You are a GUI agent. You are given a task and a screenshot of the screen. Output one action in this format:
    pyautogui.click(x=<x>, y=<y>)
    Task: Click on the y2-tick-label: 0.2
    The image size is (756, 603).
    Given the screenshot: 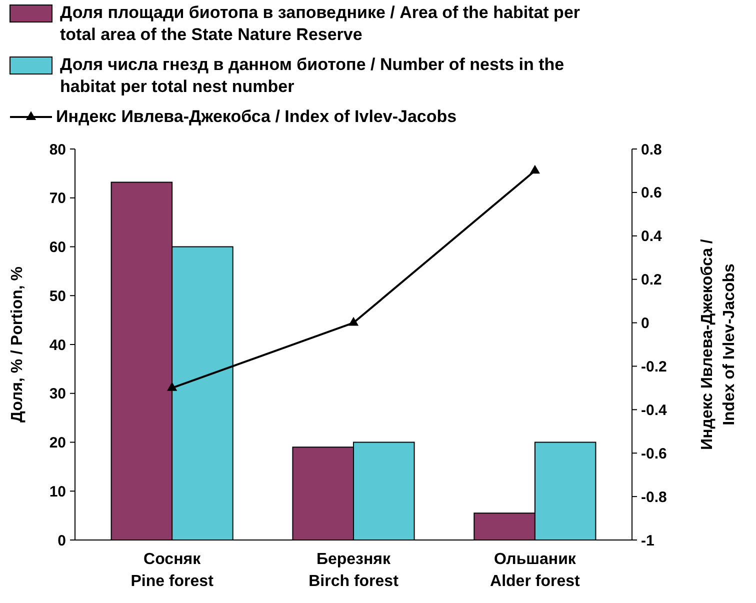 What is the action you would take?
    pyautogui.click(x=651, y=280)
    